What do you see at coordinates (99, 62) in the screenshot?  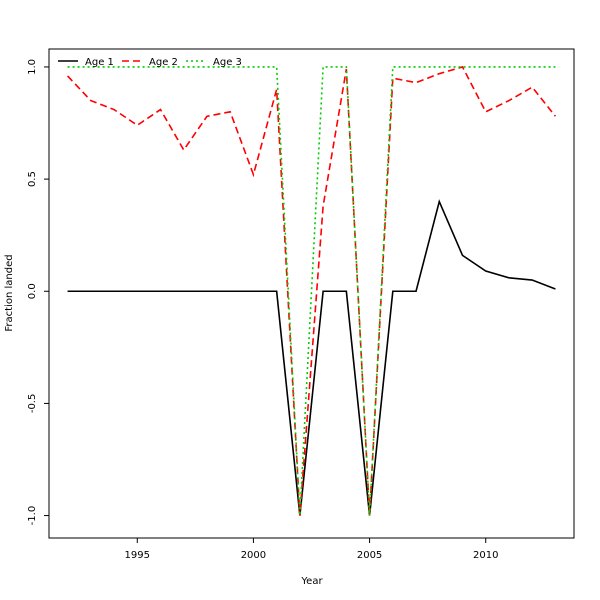 I see `legend-label-age-1: Age 1` at bounding box center [99, 62].